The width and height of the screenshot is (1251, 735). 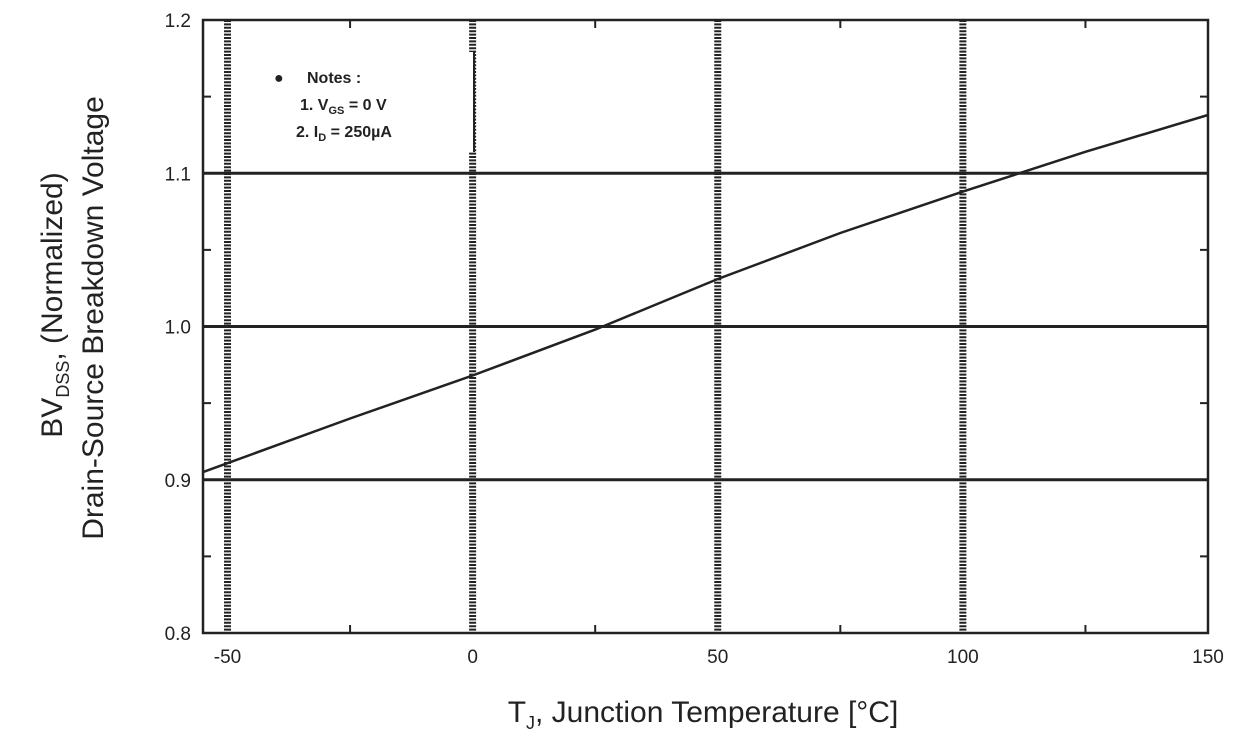 I want to click on x-tick-label: 50, so click(x=717, y=657).